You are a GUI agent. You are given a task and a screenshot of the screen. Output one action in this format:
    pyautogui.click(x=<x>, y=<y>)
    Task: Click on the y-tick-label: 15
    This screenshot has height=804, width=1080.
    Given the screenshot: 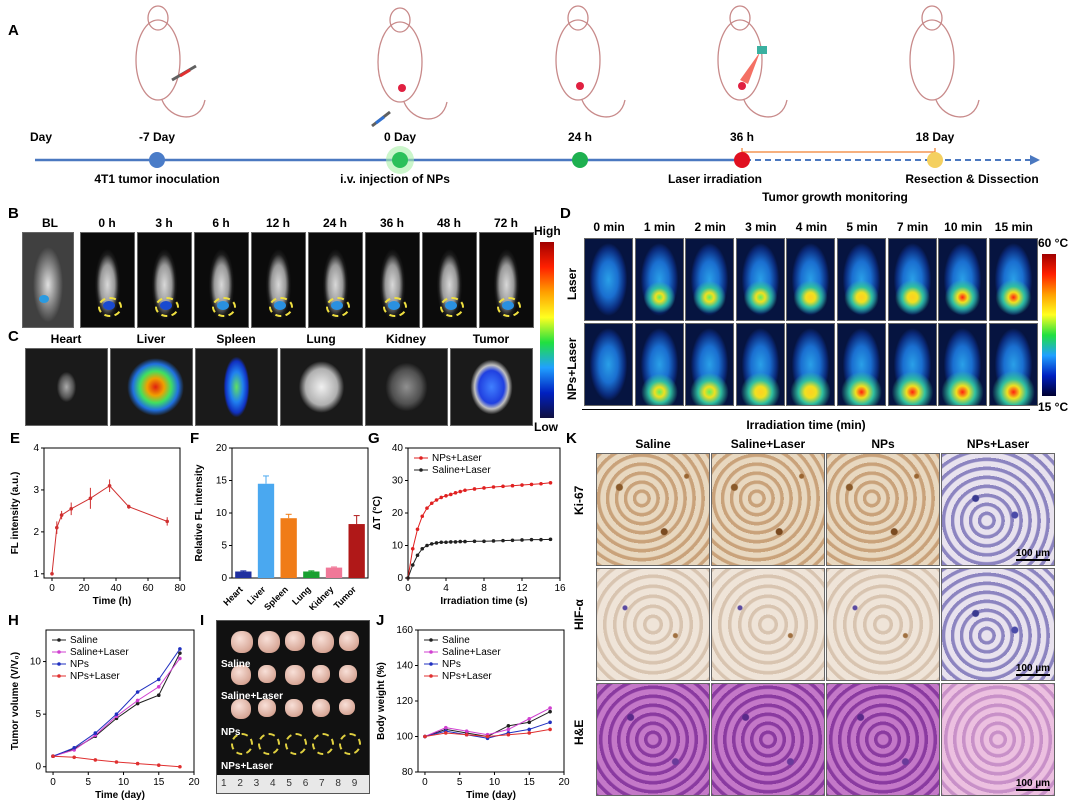 What is the action you would take?
    pyautogui.click(x=222, y=481)
    